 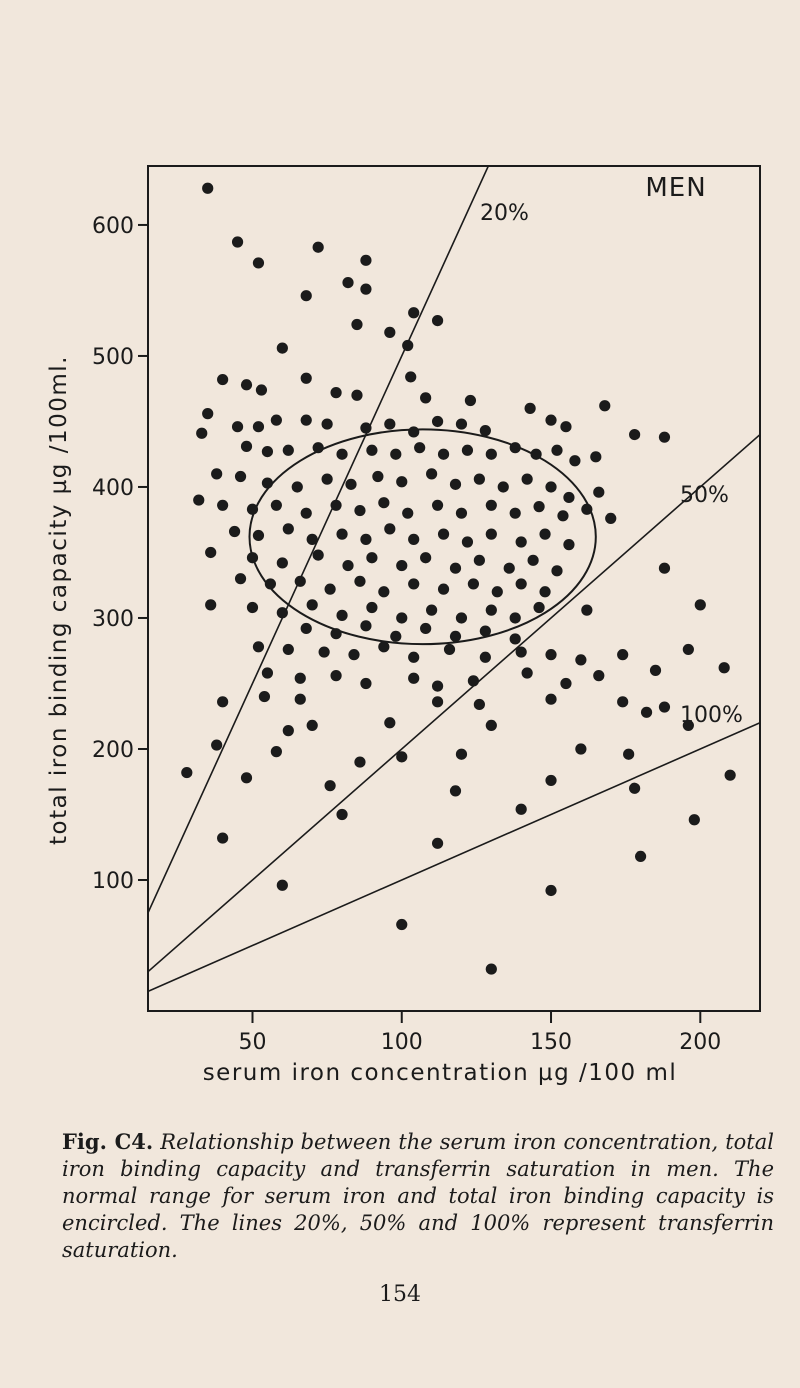 What do you see at coordinates (113, 619) in the screenshot?
I see `y-tick-label: 300` at bounding box center [113, 619].